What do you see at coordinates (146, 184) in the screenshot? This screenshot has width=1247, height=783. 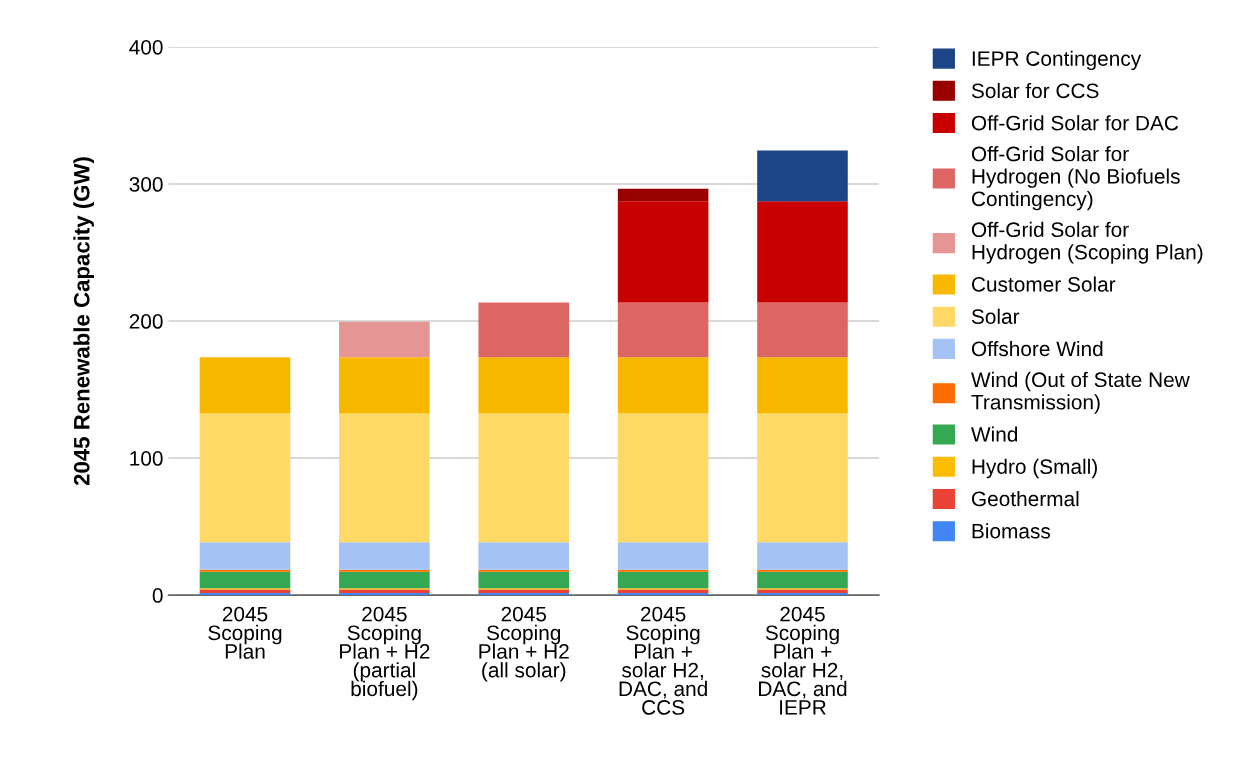 I see `y-tick-label: 300` at bounding box center [146, 184].